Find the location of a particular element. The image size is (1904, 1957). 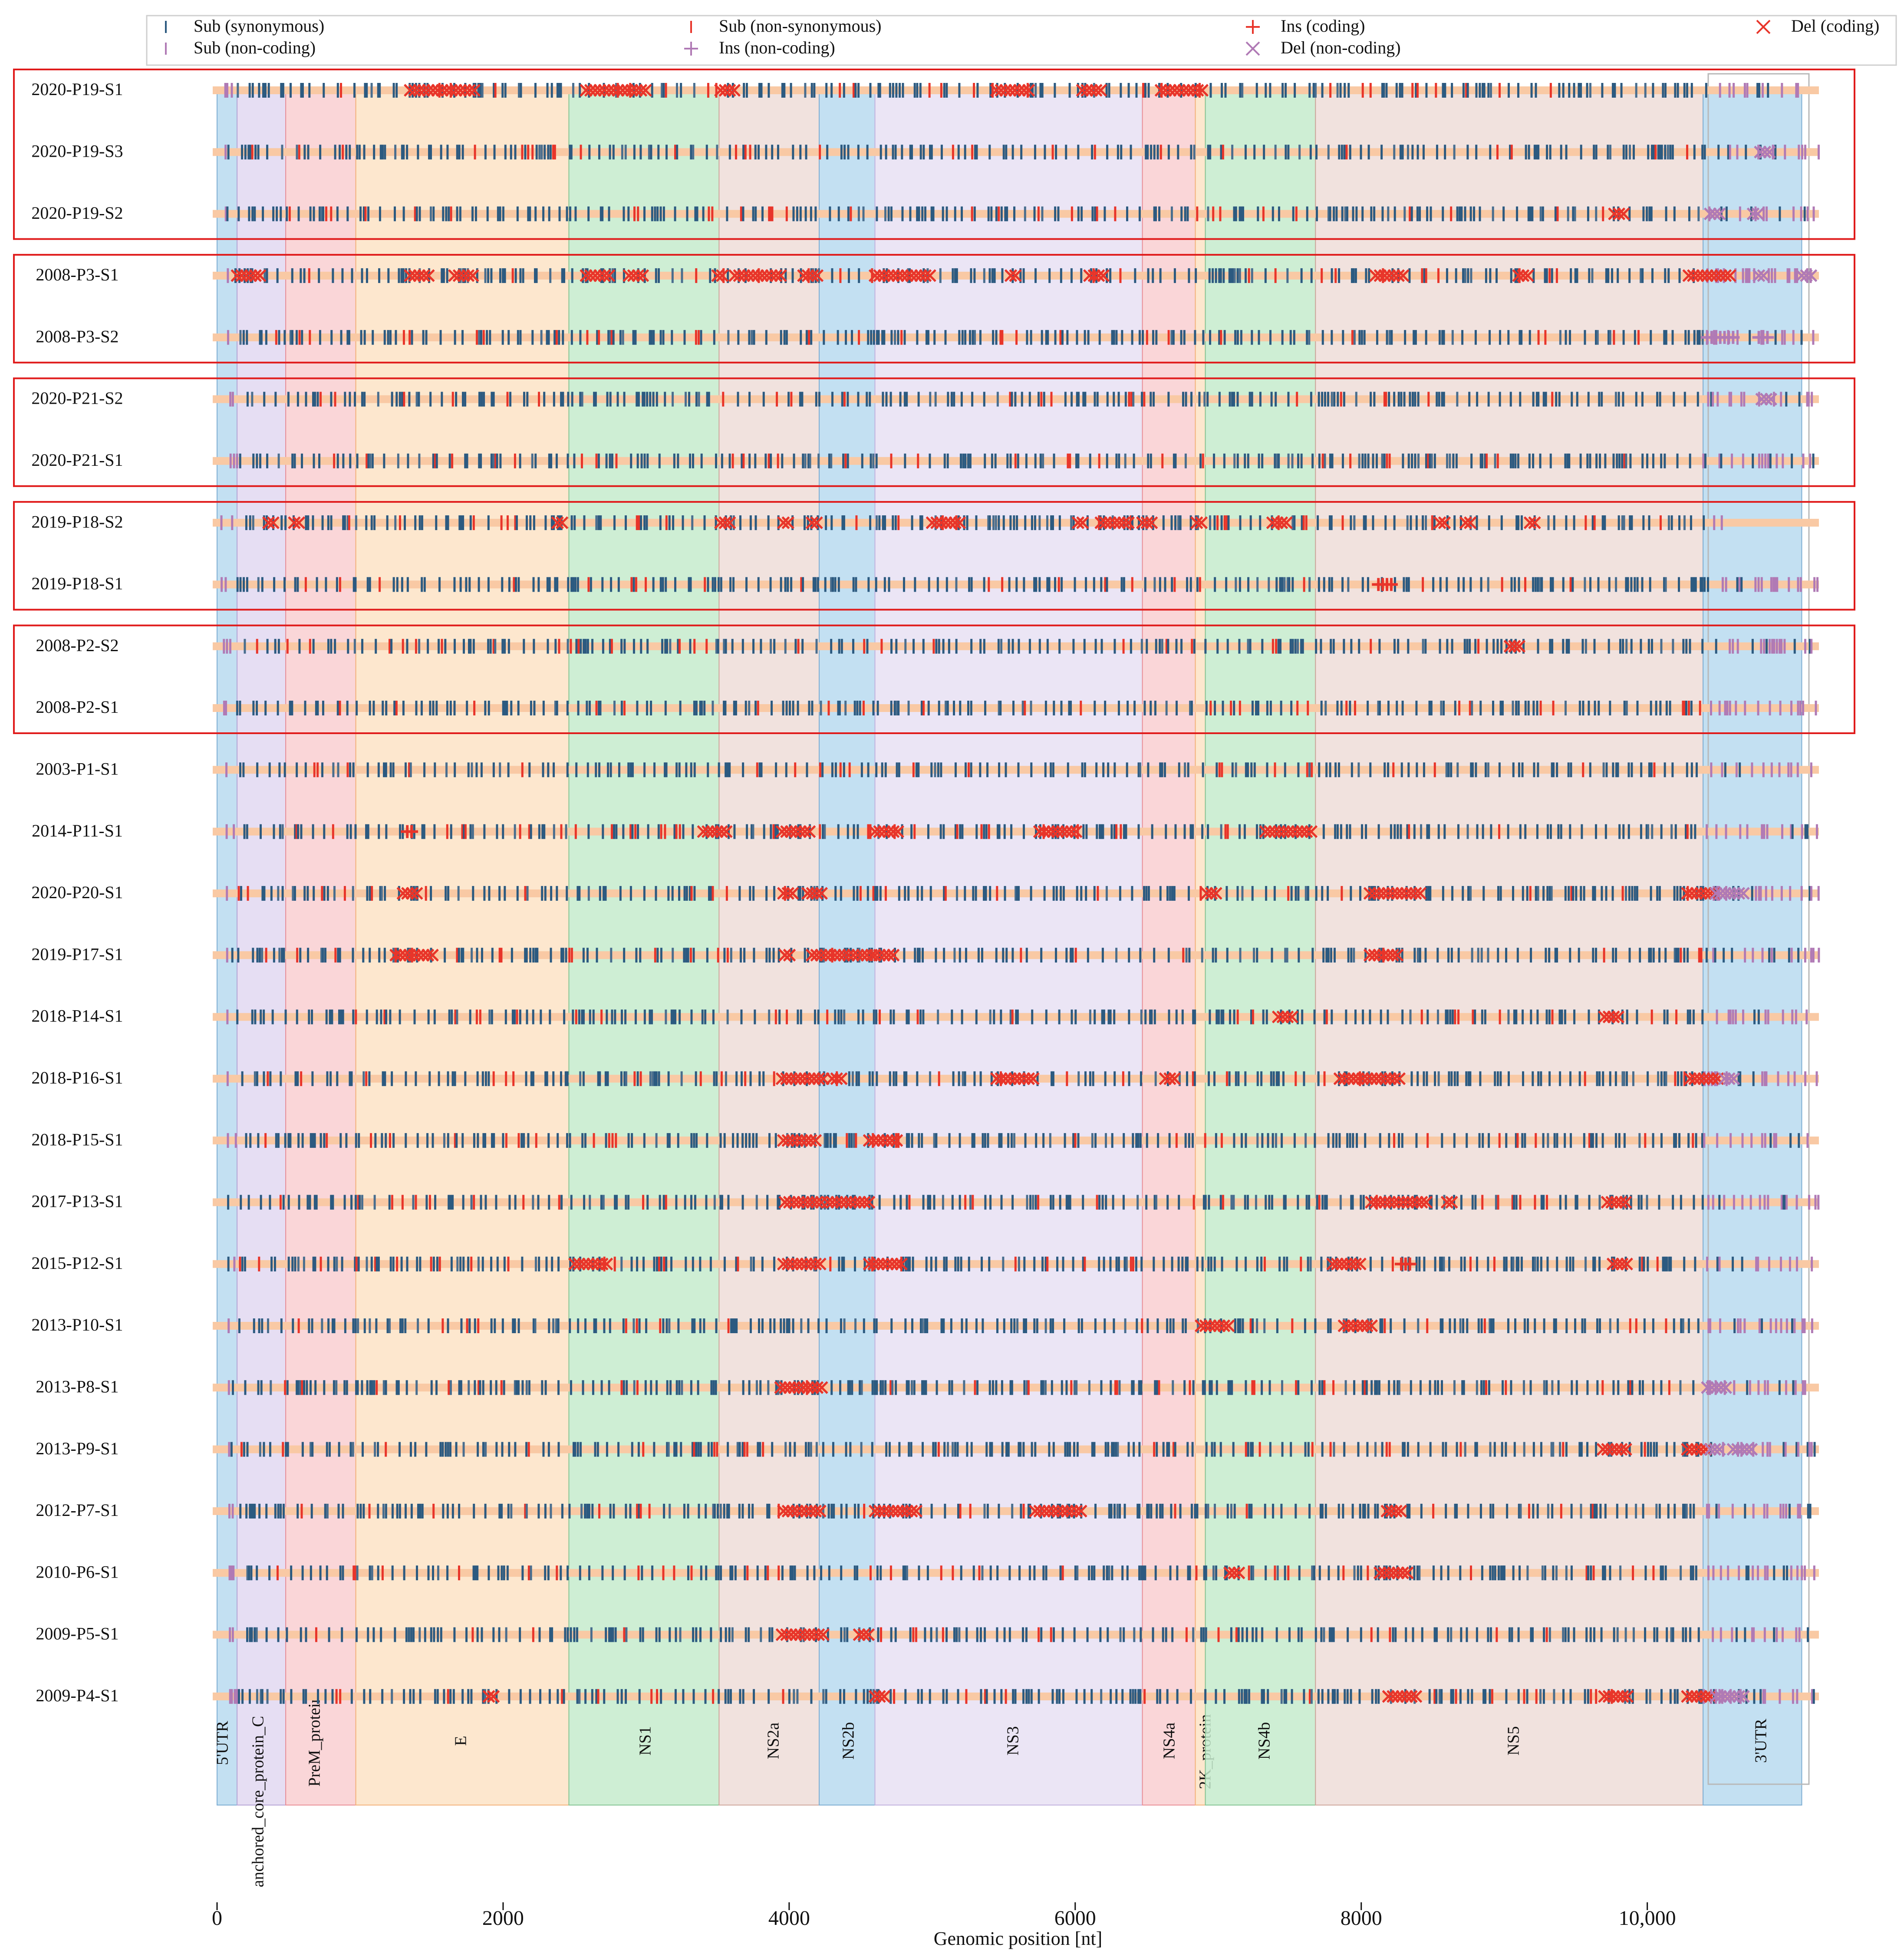

sample-track: 2018-P16-S1 is located at coordinates (925, 1077).